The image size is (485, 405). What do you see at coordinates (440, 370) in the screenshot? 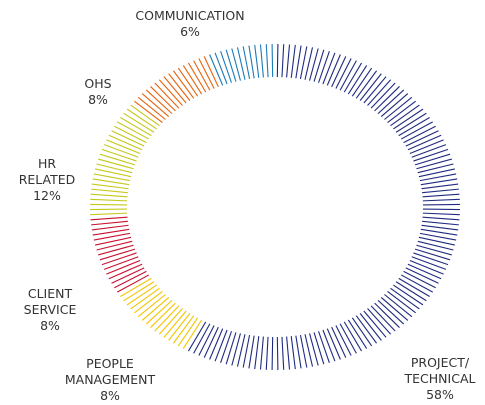
I see `category-name: PROJECT/ TECHNICAL` at bounding box center [440, 370].